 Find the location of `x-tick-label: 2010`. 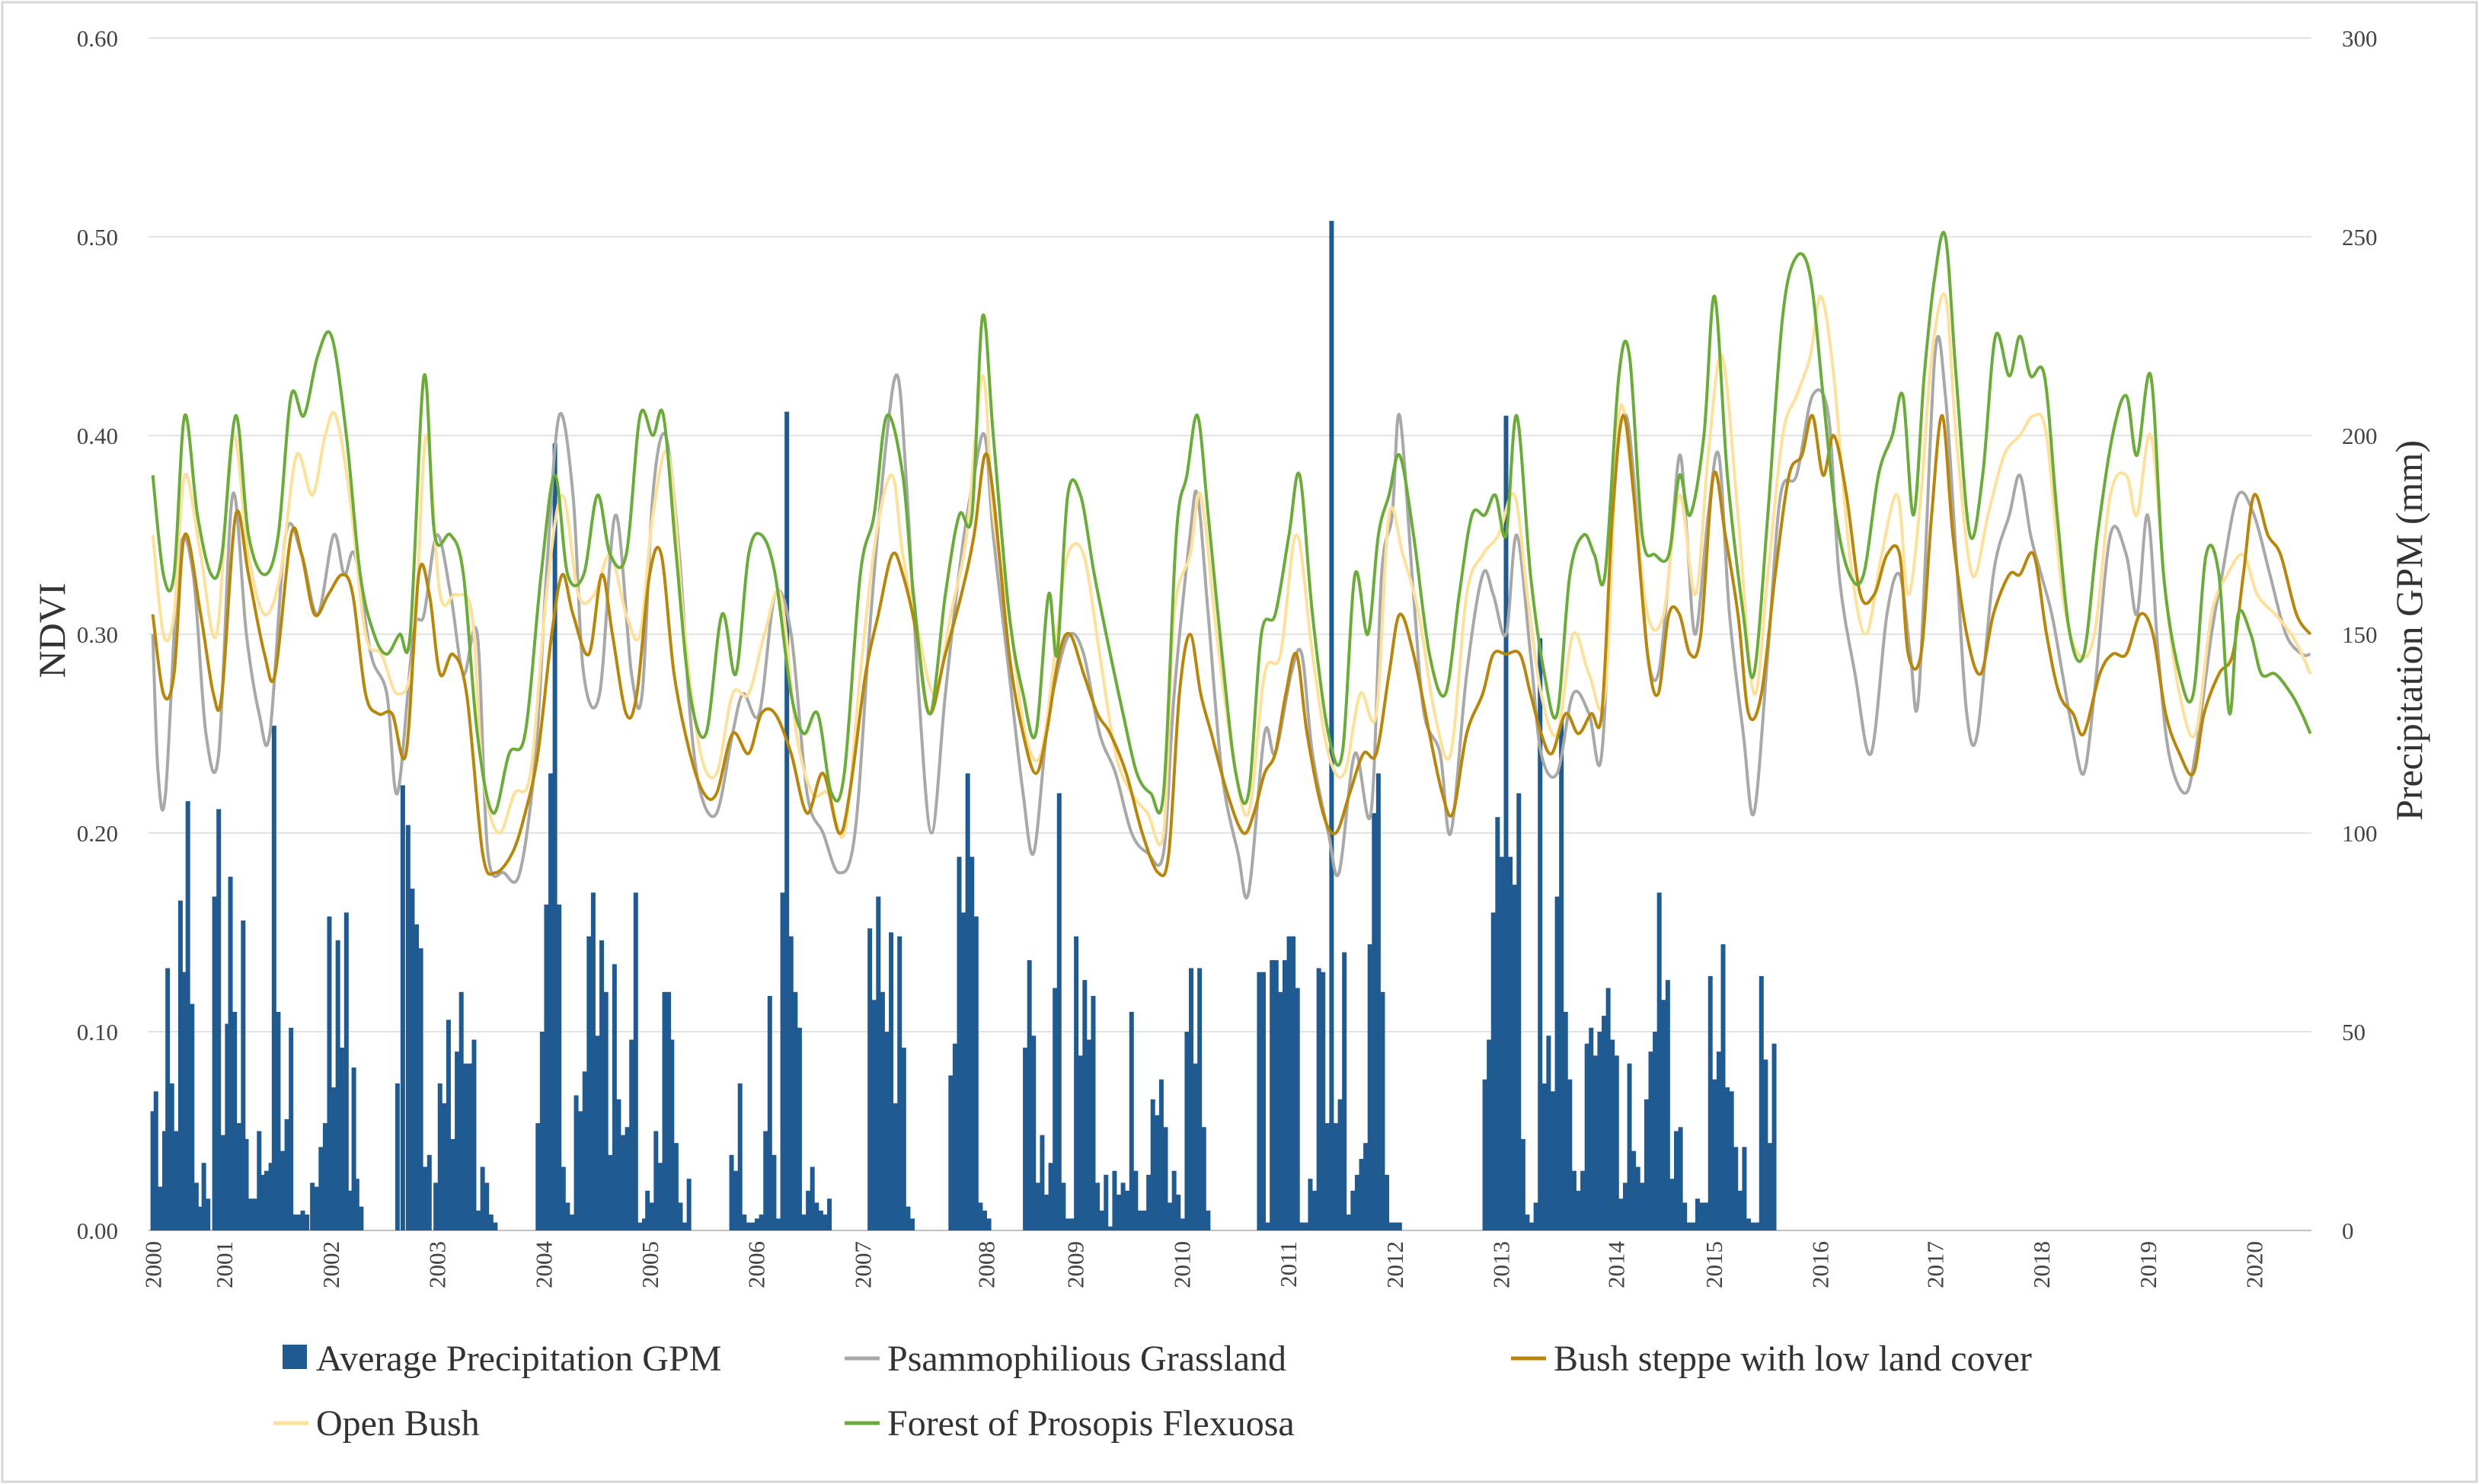

x-tick-label: 2010 is located at coordinates (1181, 1264).